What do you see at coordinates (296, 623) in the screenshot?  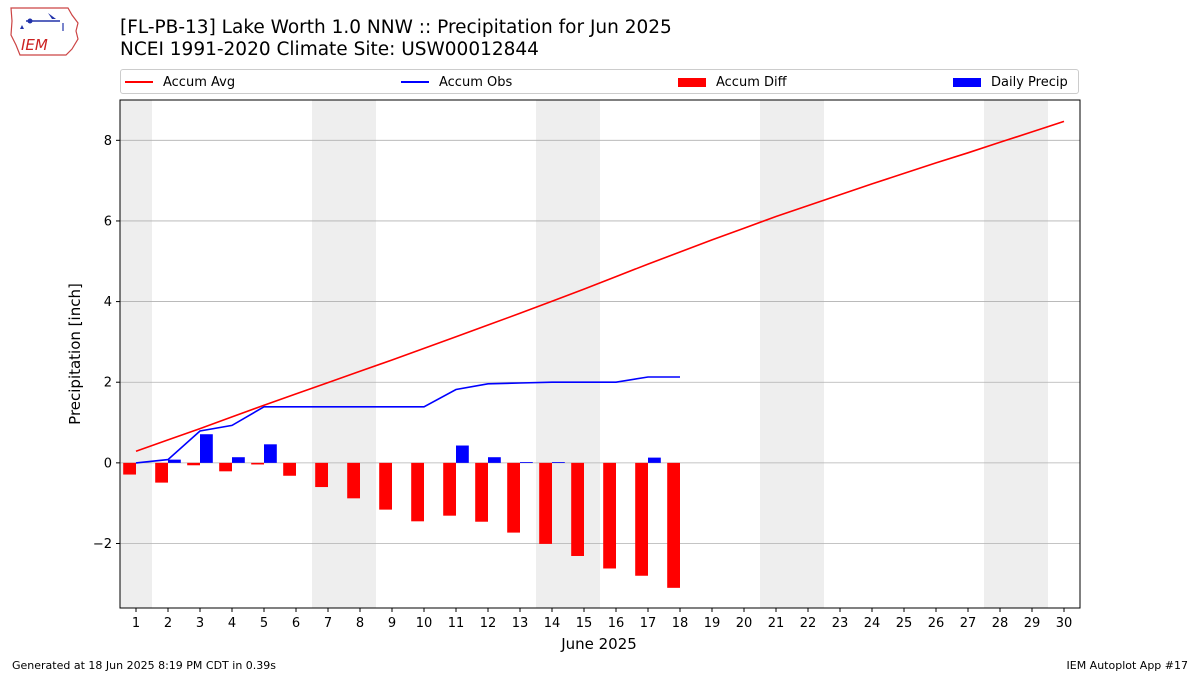 I see `x-tick-label: 6` at bounding box center [296, 623].